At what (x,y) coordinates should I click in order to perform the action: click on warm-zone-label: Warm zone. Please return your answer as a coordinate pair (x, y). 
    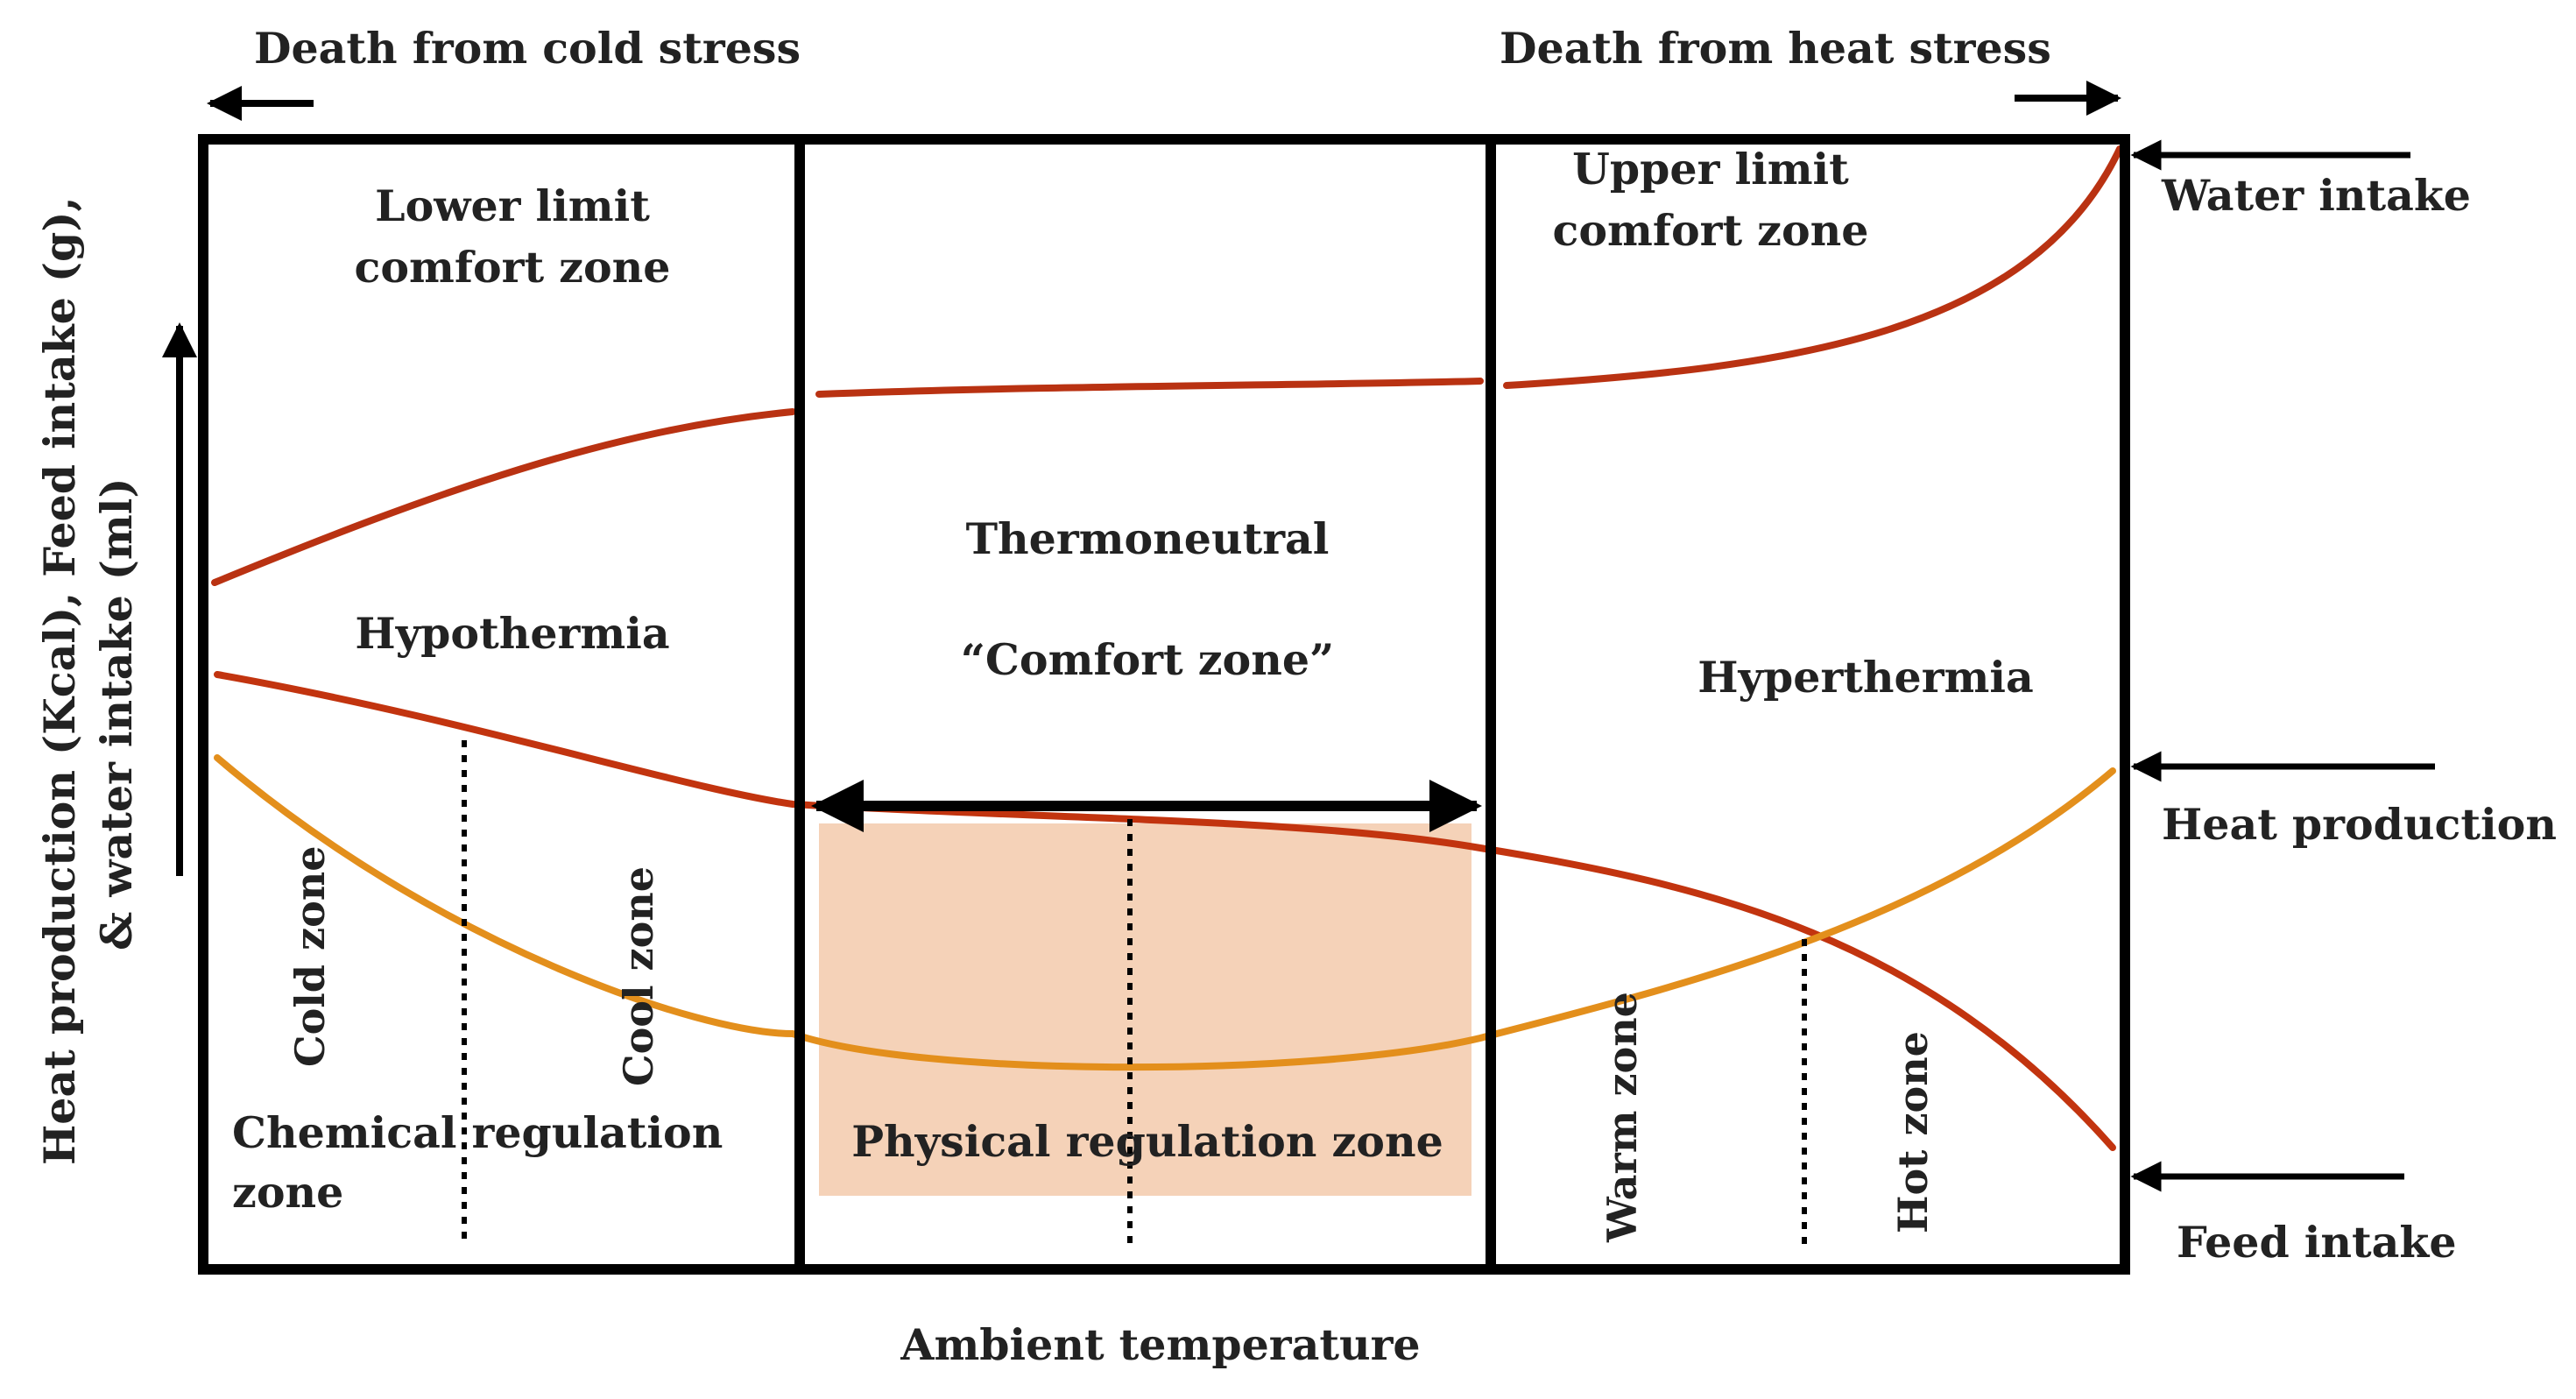
    Looking at the image, I should click on (1622, 1117).